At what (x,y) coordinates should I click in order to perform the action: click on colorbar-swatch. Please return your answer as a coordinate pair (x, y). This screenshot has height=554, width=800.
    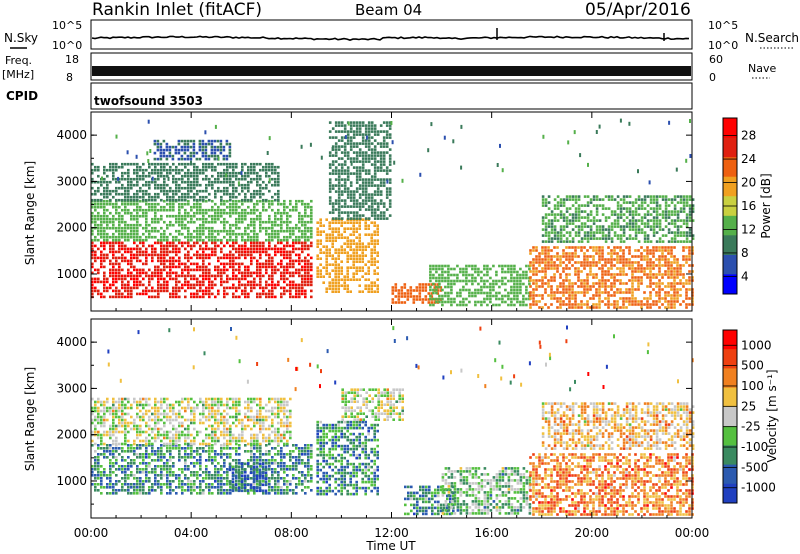
    Looking at the image, I should click on (730, 128).